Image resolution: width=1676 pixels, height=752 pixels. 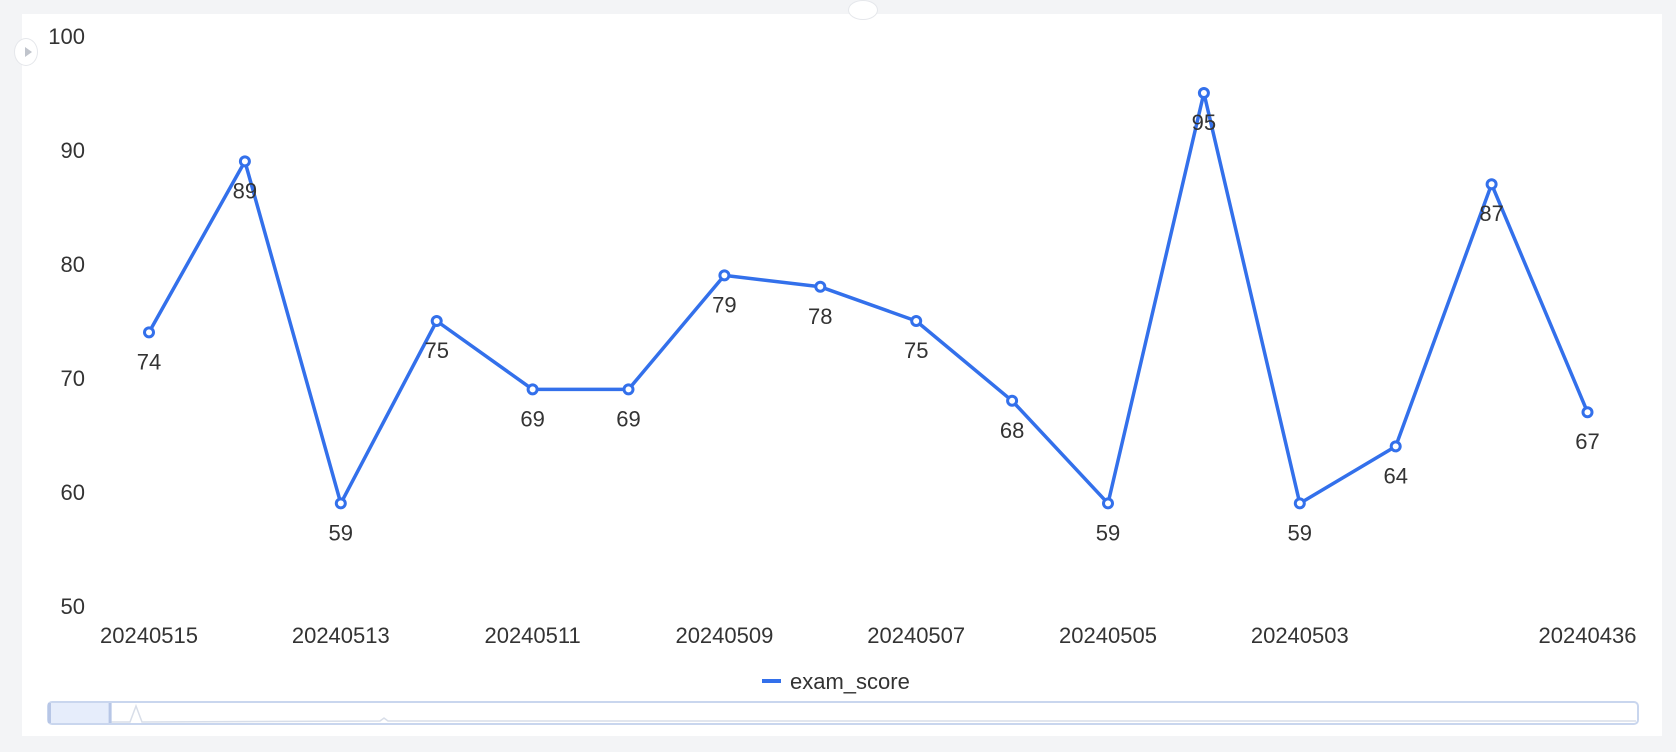 What do you see at coordinates (66, 36) in the screenshot?
I see `y-tick-label: 100` at bounding box center [66, 36].